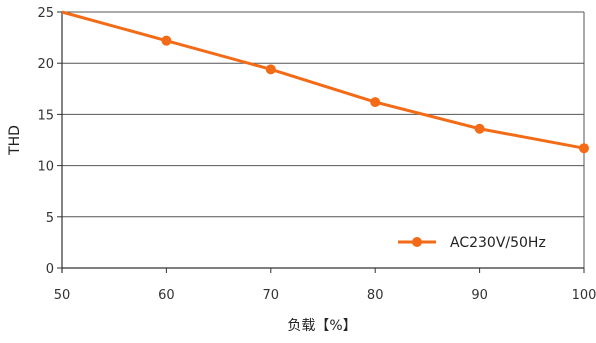 The height and width of the screenshot is (343, 596). I want to click on legend-marker, so click(417, 242).